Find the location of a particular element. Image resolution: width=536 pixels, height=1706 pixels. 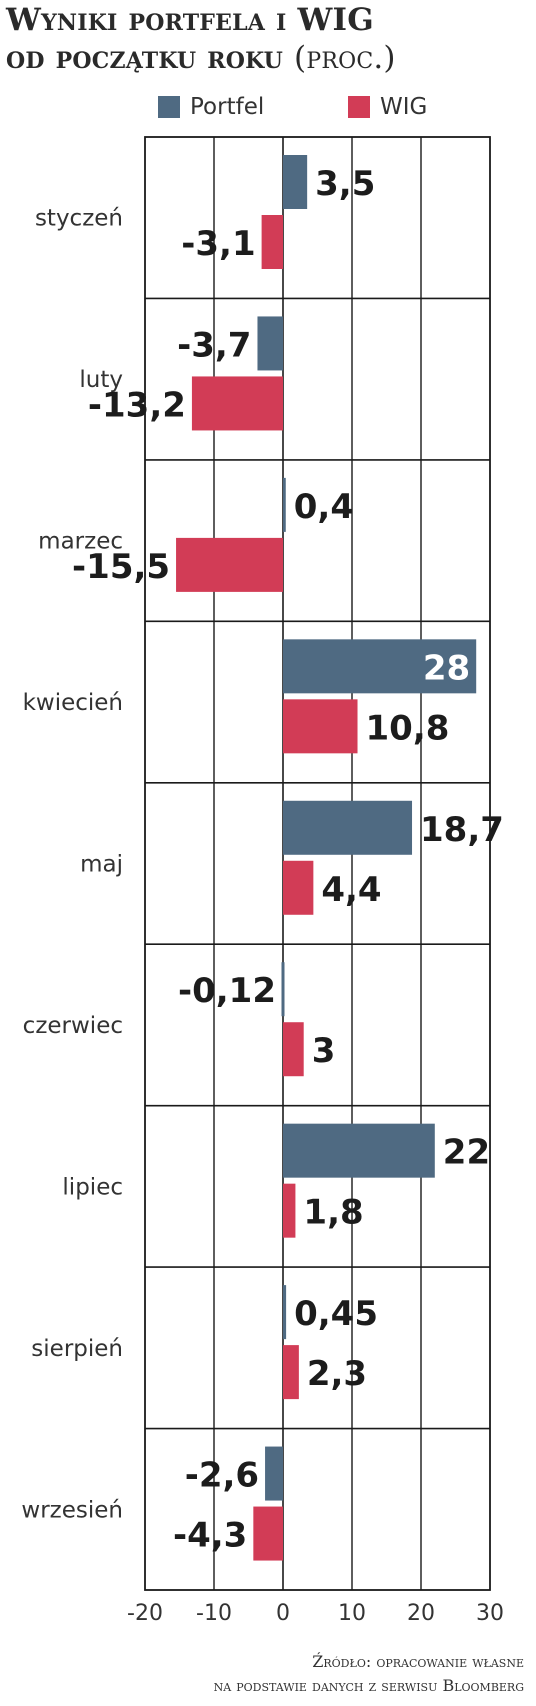

source-note-line1: Źródło: opracowanie własne is located at coordinates (418, 1661).